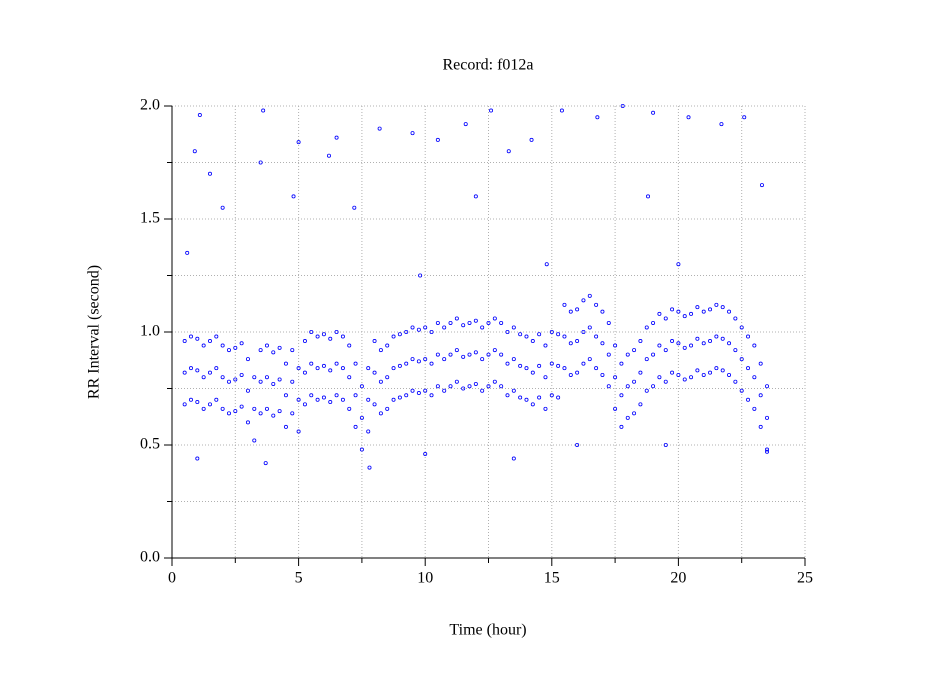 The width and height of the screenshot is (949, 697). What do you see at coordinates (425, 578) in the screenshot?
I see `x-tick-label: 10` at bounding box center [425, 578].